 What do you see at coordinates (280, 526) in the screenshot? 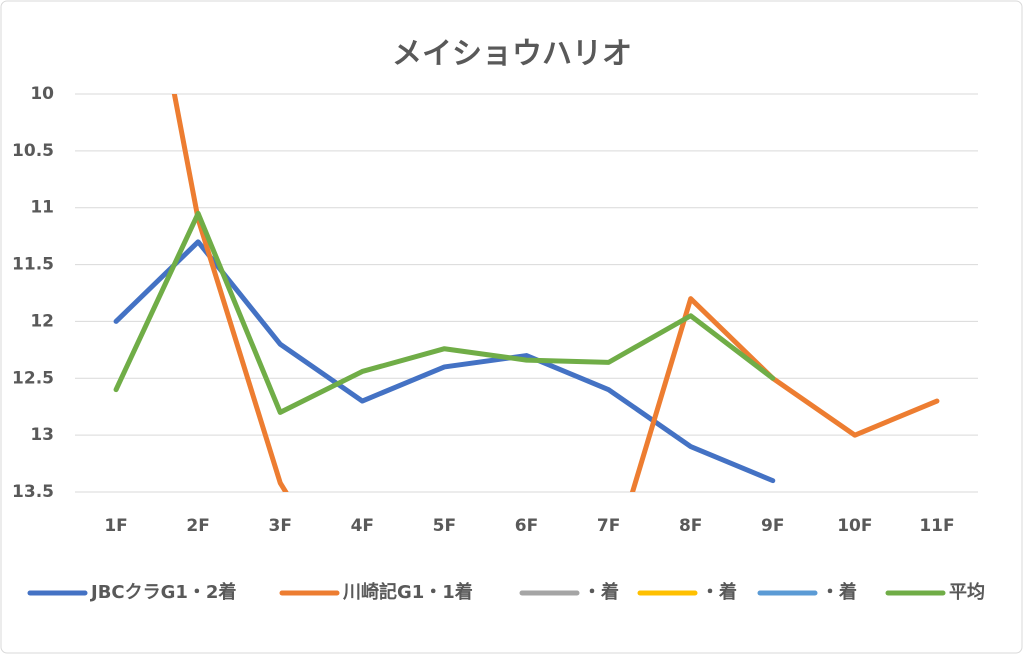
I see `x-tick-label: 3F` at bounding box center [280, 526].